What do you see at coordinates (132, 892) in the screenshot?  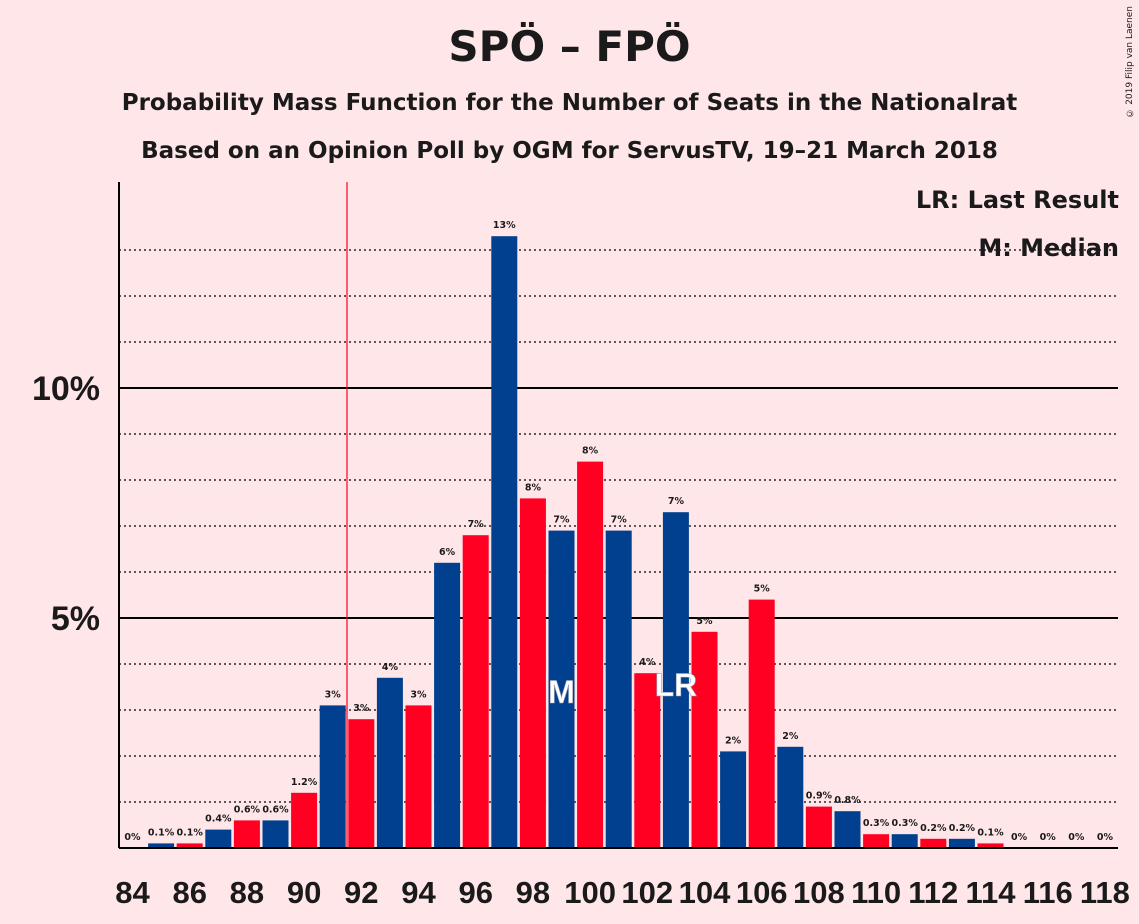 I see `x-tick-label: 84` at bounding box center [132, 892].